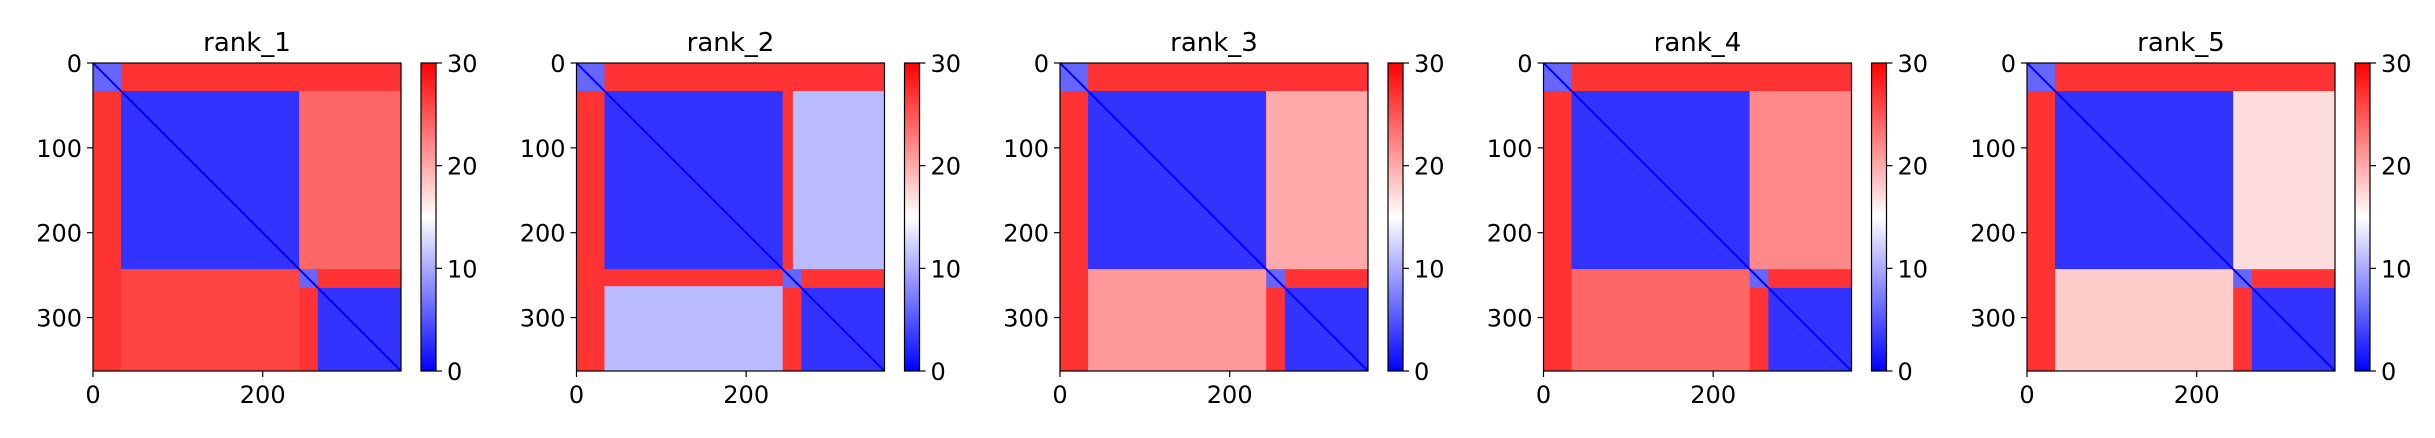 The height and width of the screenshot is (438, 2435). What do you see at coordinates (2181, 43) in the screenshot?
I see `panel-title: rank_5` at bounding box center [2181, 43].